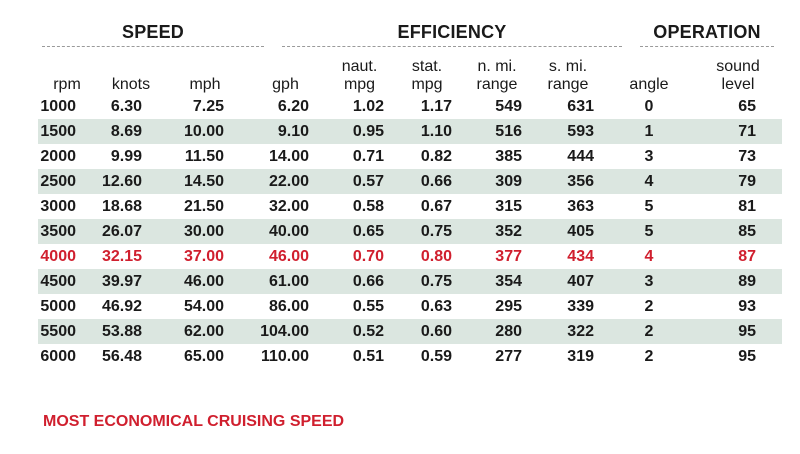 The height and width of the screenshot is (454, 800). Describe the element at coordinates (67, 131) in the screenshot. I see `cell-rpm: 1500` at that location.